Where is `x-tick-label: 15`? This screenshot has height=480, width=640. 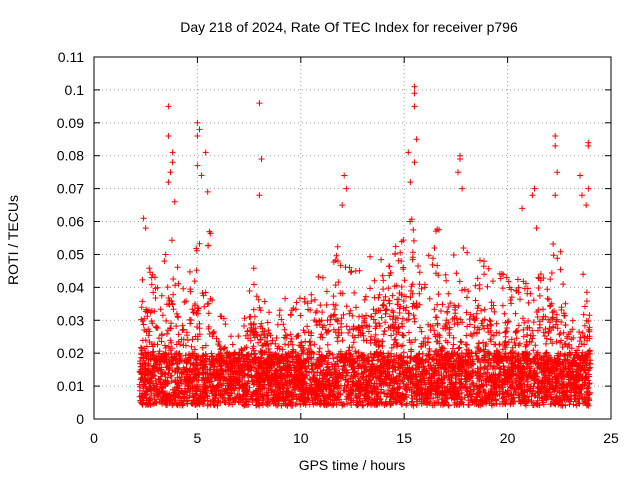 x-tick-label: 15 is located at coordinates (404, 438).